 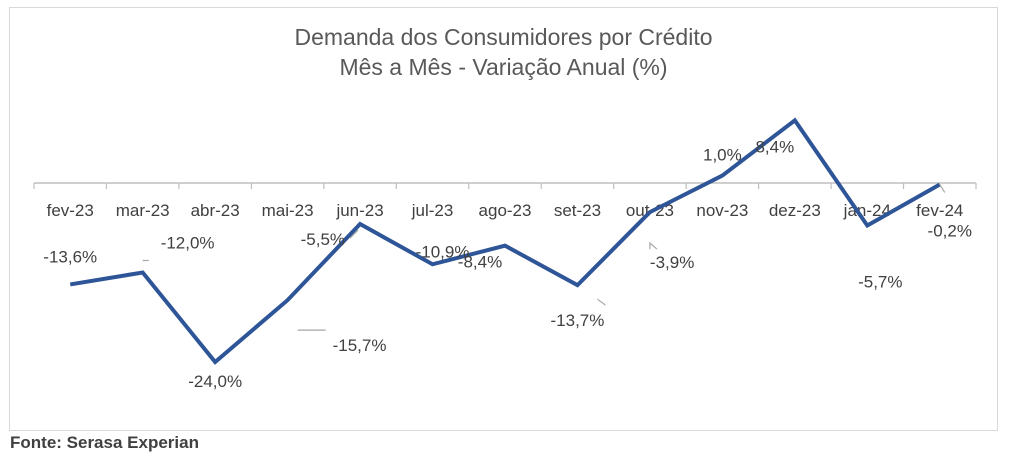 I want to click on data-label: -8,4%, so click(x=480, y=262).